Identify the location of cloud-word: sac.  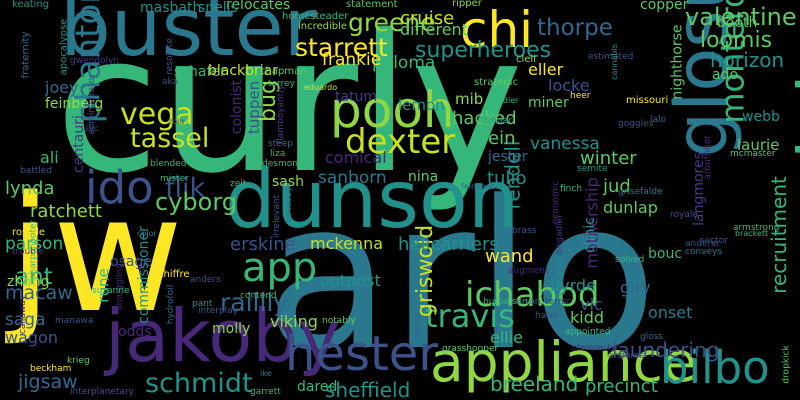
(92, 128).